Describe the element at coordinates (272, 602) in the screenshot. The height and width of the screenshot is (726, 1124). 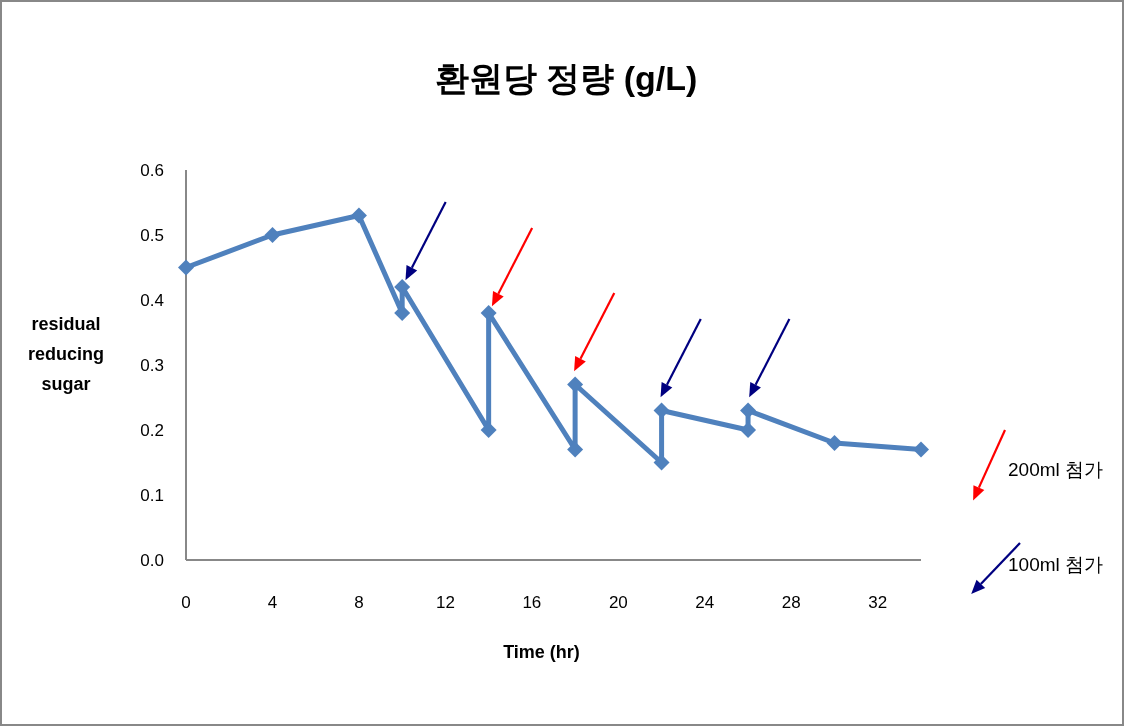
I see `x-tick-label: 4` at that location.